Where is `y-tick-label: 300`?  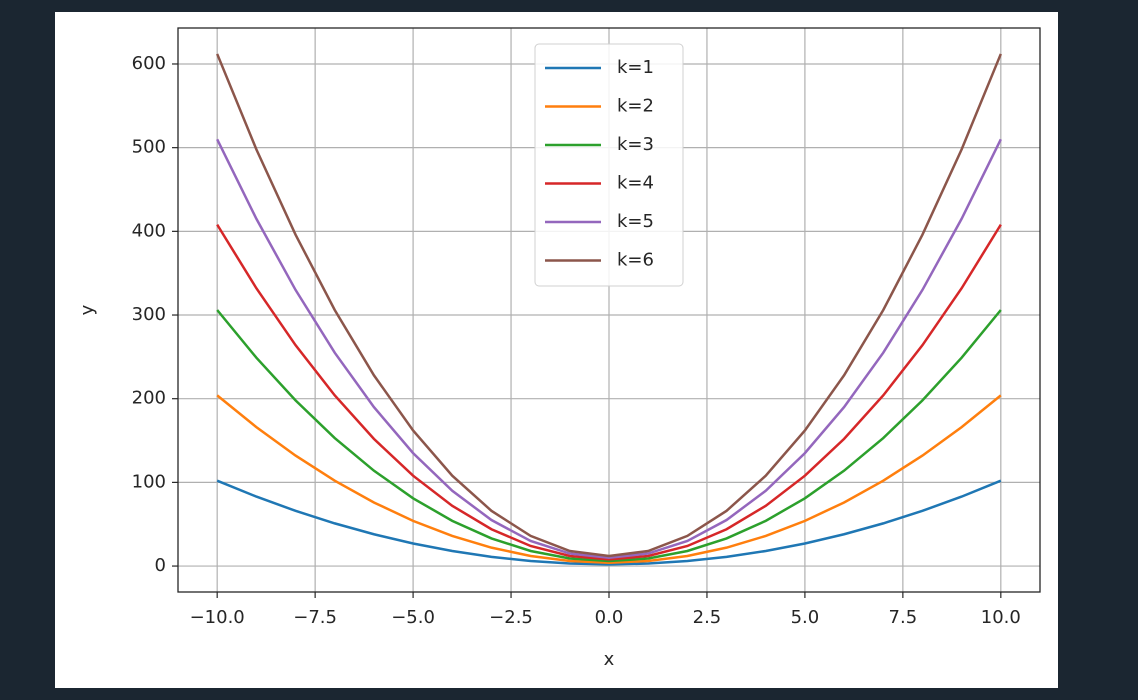
y-tick-label: 300 is located at coordinates (149, 314).